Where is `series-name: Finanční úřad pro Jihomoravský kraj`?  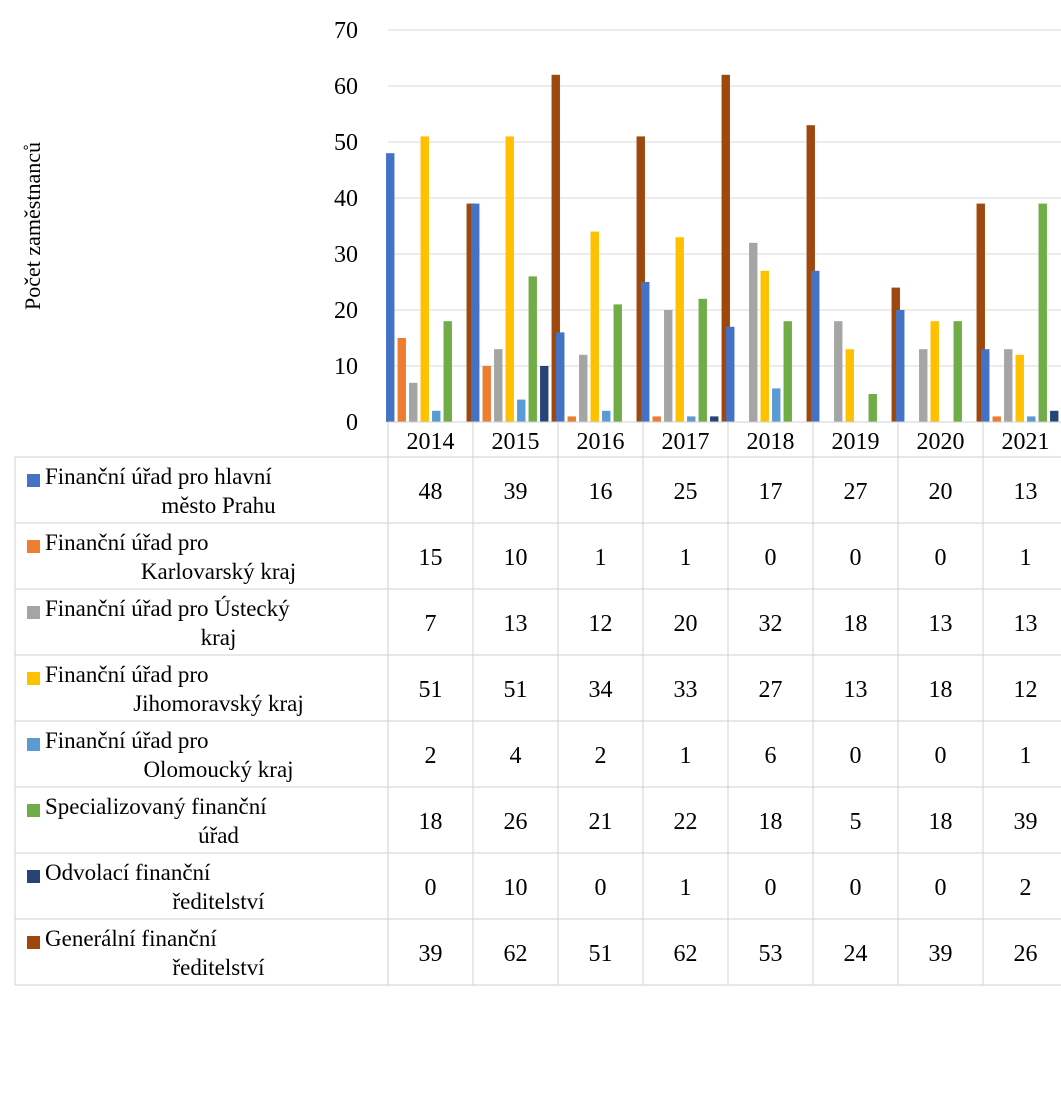 series-name: Finanční úřad pro Jihomoravský kraj is located at coordinates (174, 689).